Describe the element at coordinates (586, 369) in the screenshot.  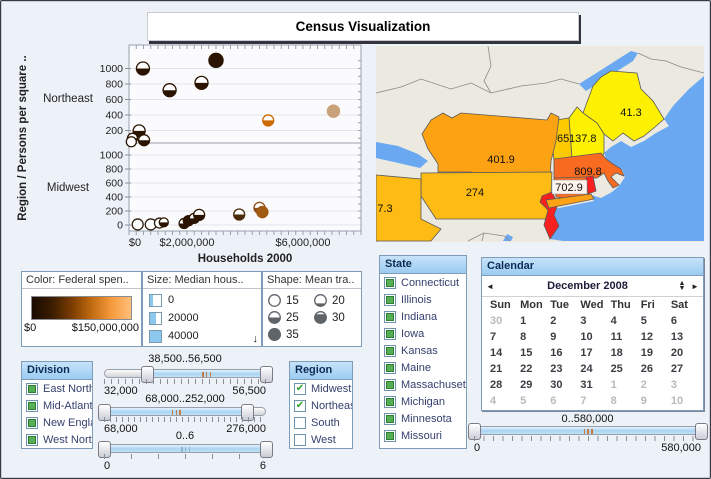
I see `calendar-day-cell: 24` at that location.